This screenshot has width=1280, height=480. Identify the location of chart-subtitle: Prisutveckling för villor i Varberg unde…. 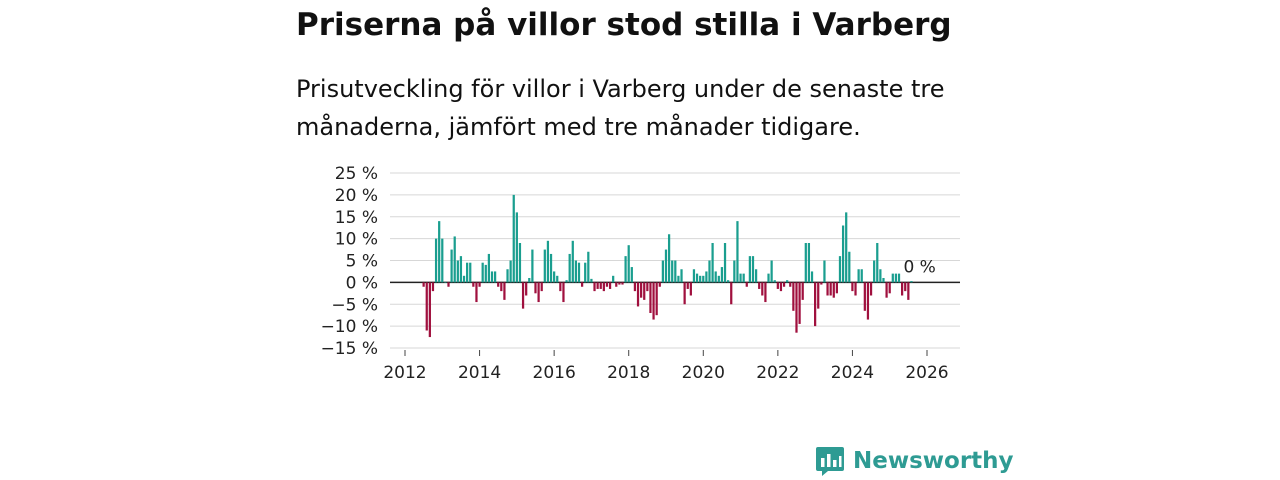
(620, 108).